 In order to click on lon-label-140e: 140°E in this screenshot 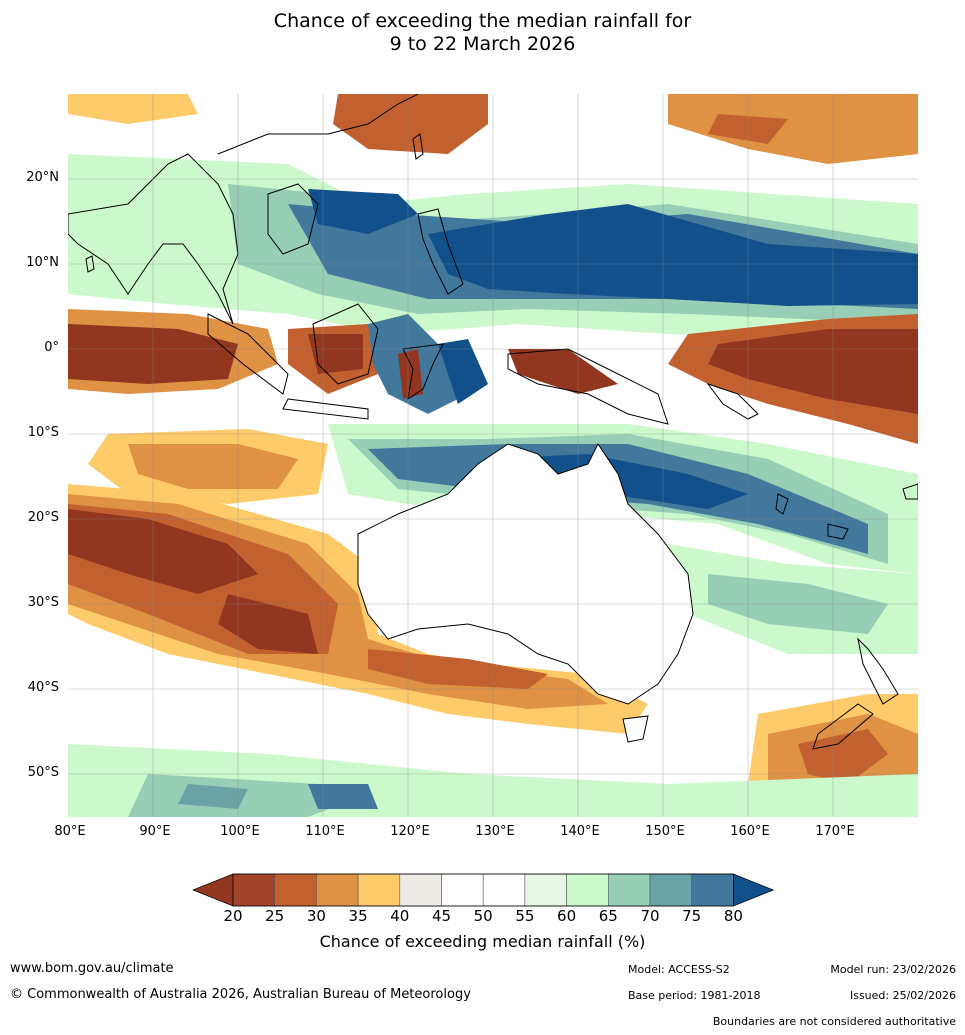, I will do `click(580, 831)`.